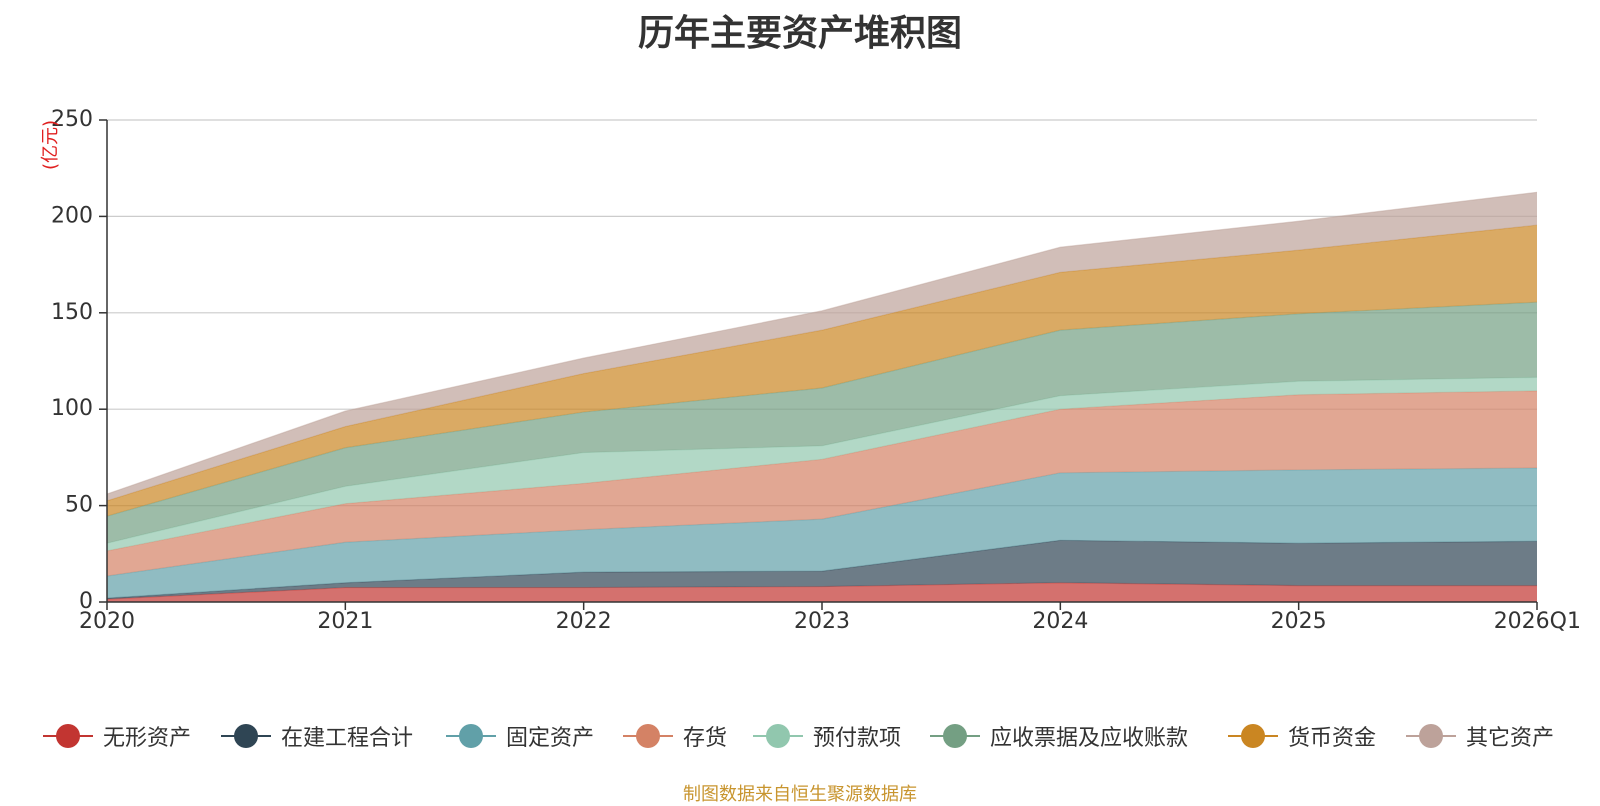 The height and width of the screenshot is (806, 1600). Describe the element at coordinates (1537, 621) in the screenshot. I see `x-tick-label: 2026Q1` at that location.